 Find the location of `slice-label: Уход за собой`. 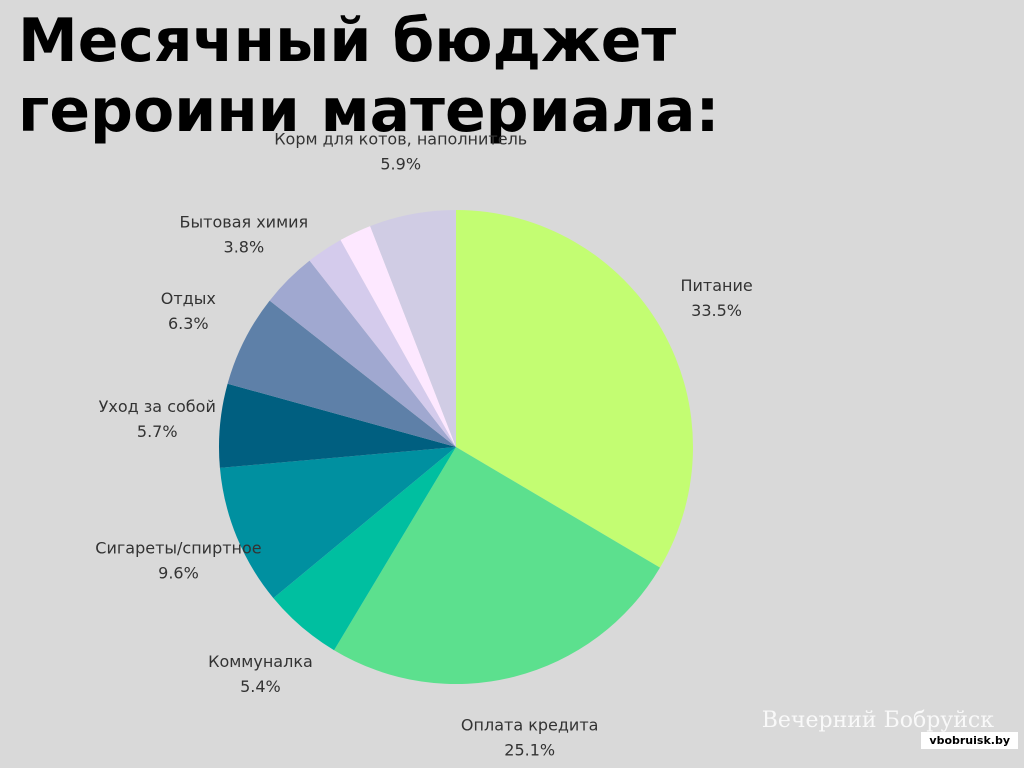

slice-label: Уход за собой is located at coordinates (157, 406).